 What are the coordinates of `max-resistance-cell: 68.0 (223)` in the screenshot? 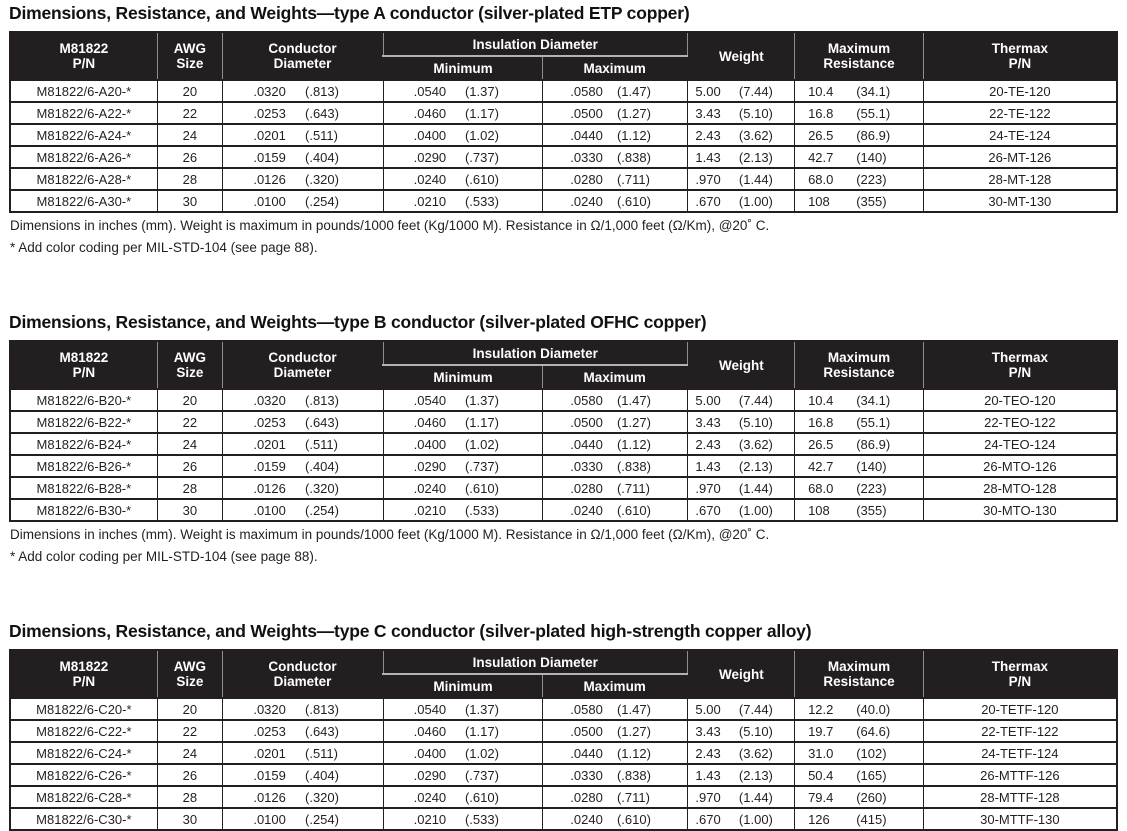 It's located at (859, 488).